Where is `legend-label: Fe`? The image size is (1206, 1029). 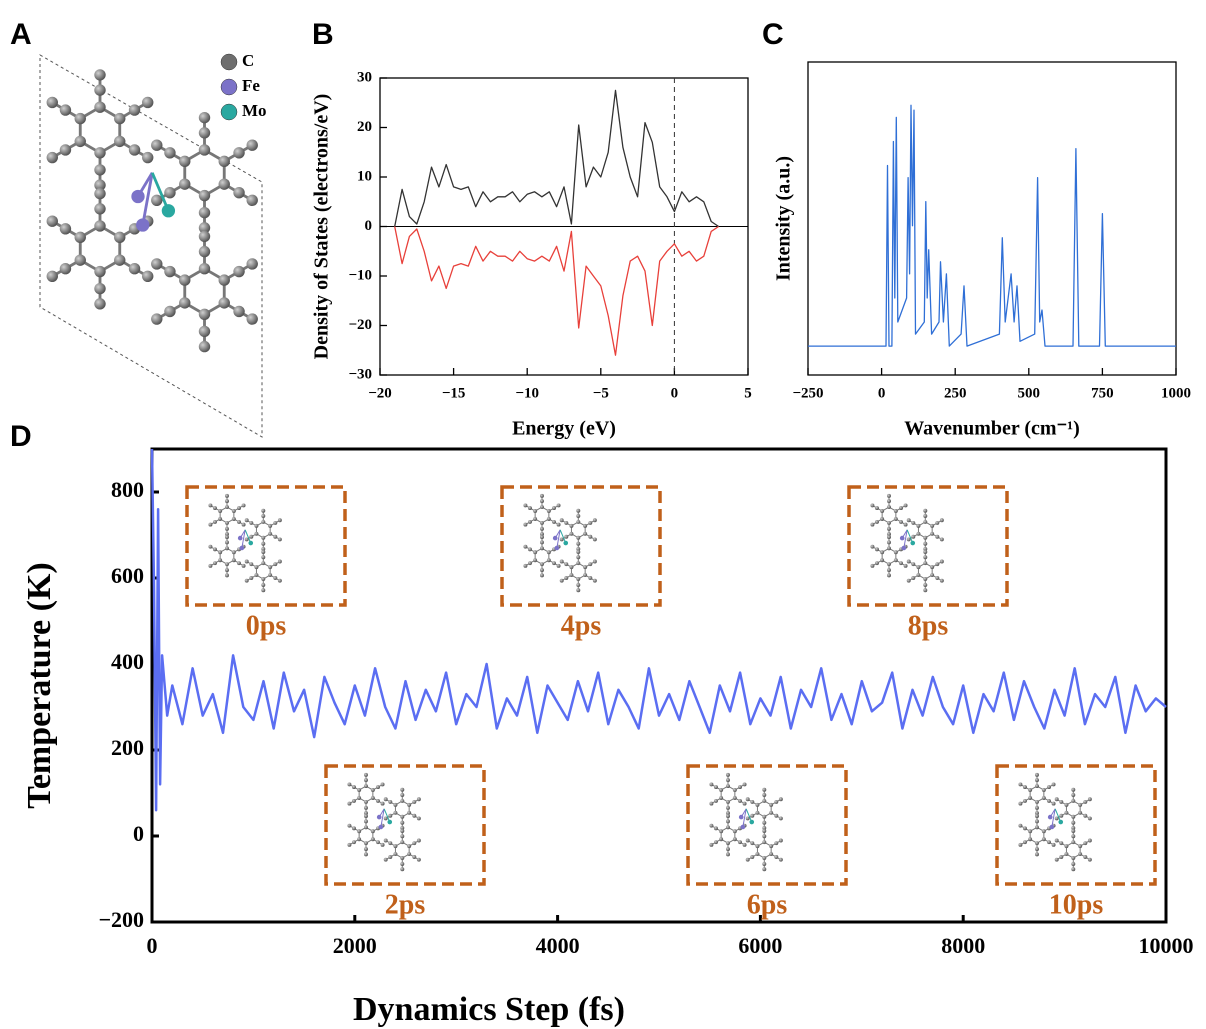 legend-label: Fe is located at coordinates (251, 85).